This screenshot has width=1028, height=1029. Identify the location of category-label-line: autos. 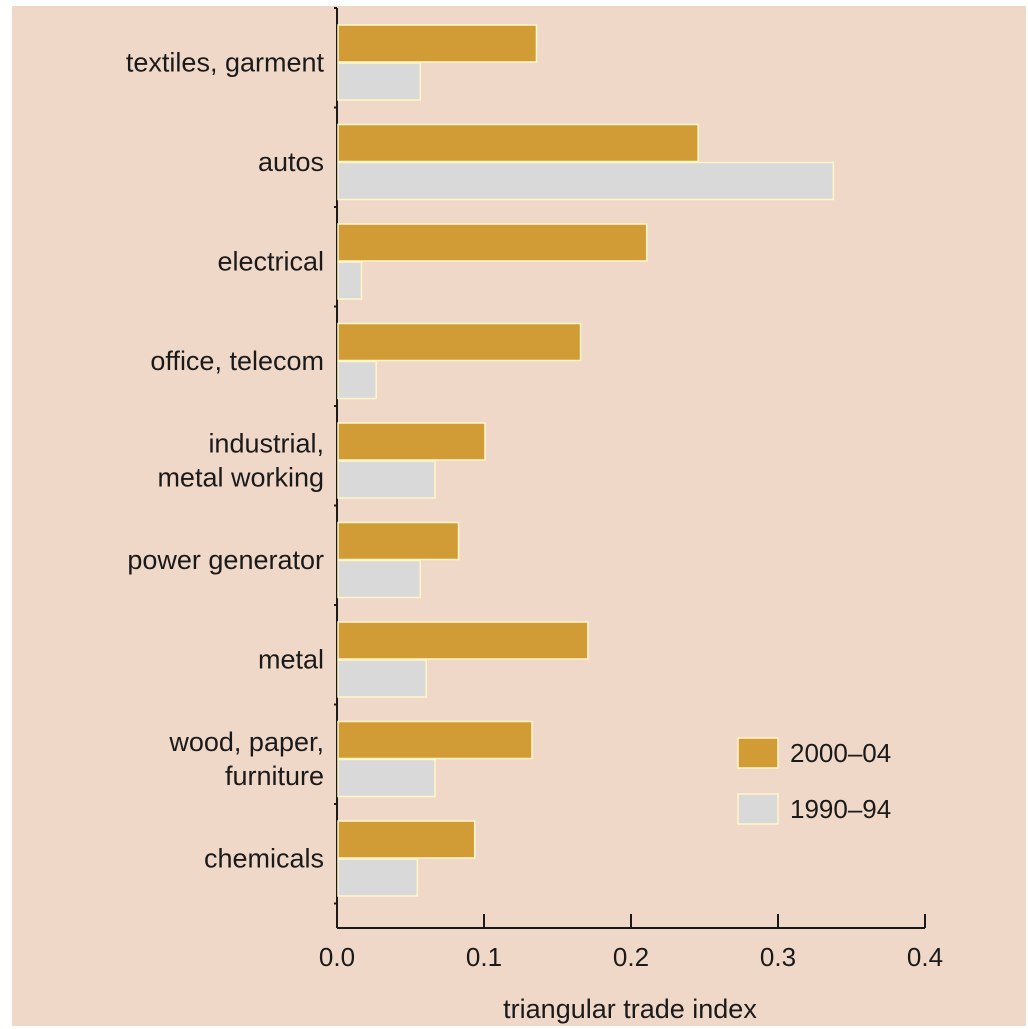
(291, 162).